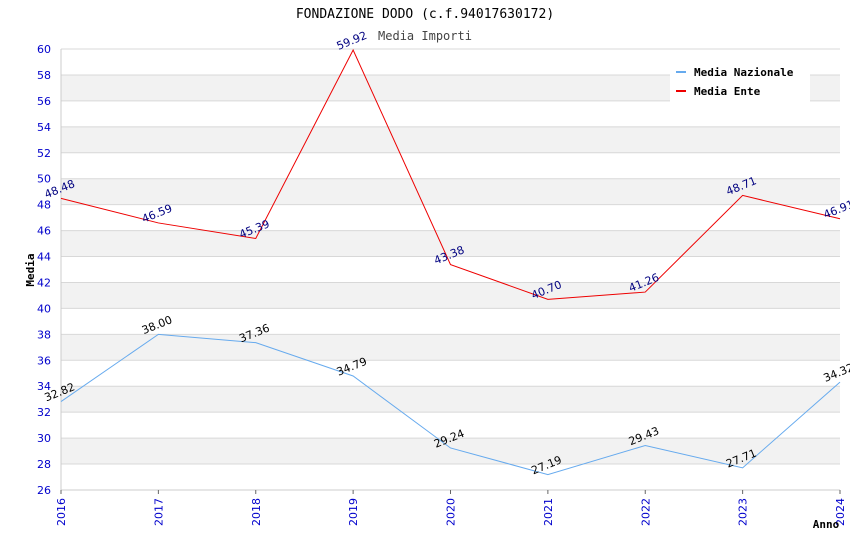 The image size is (850, 550). I want to click on x-tick-label: 2016, so click(61, 512).